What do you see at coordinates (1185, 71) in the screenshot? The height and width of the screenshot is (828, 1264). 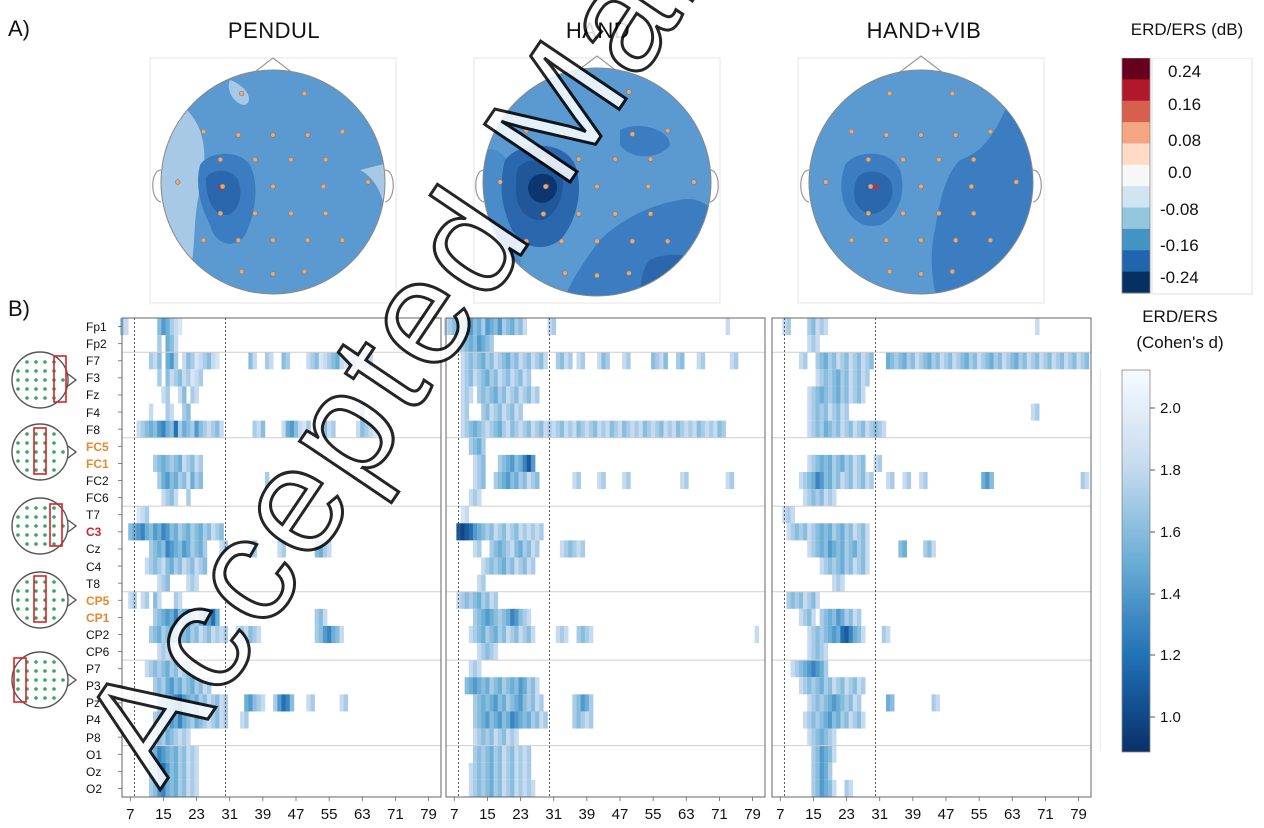 I see `colorbar-db-tick: 0.24` at bounding box center [1185, 71].